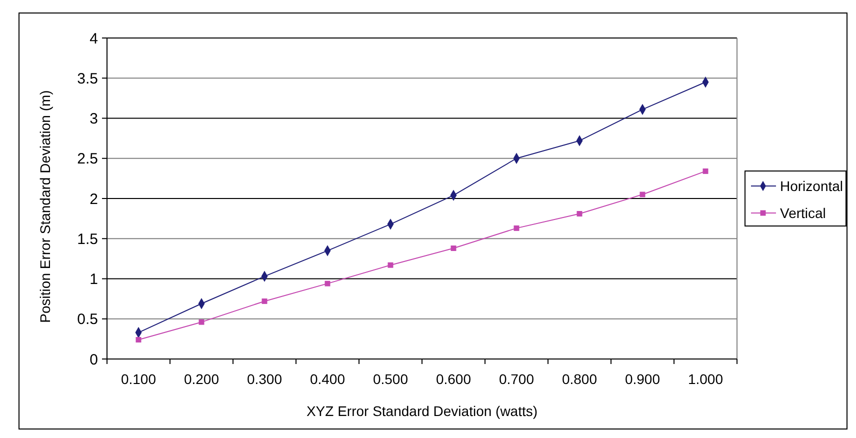 The width and height of the screenshot is (856, 438). I want to click on y-tick-label: 4, so click(94, 39).